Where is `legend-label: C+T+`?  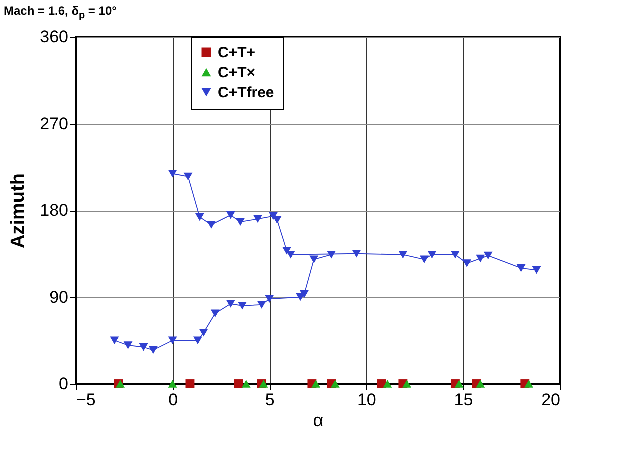 legend-label: C+T+ is located at coordinates (237, 53).